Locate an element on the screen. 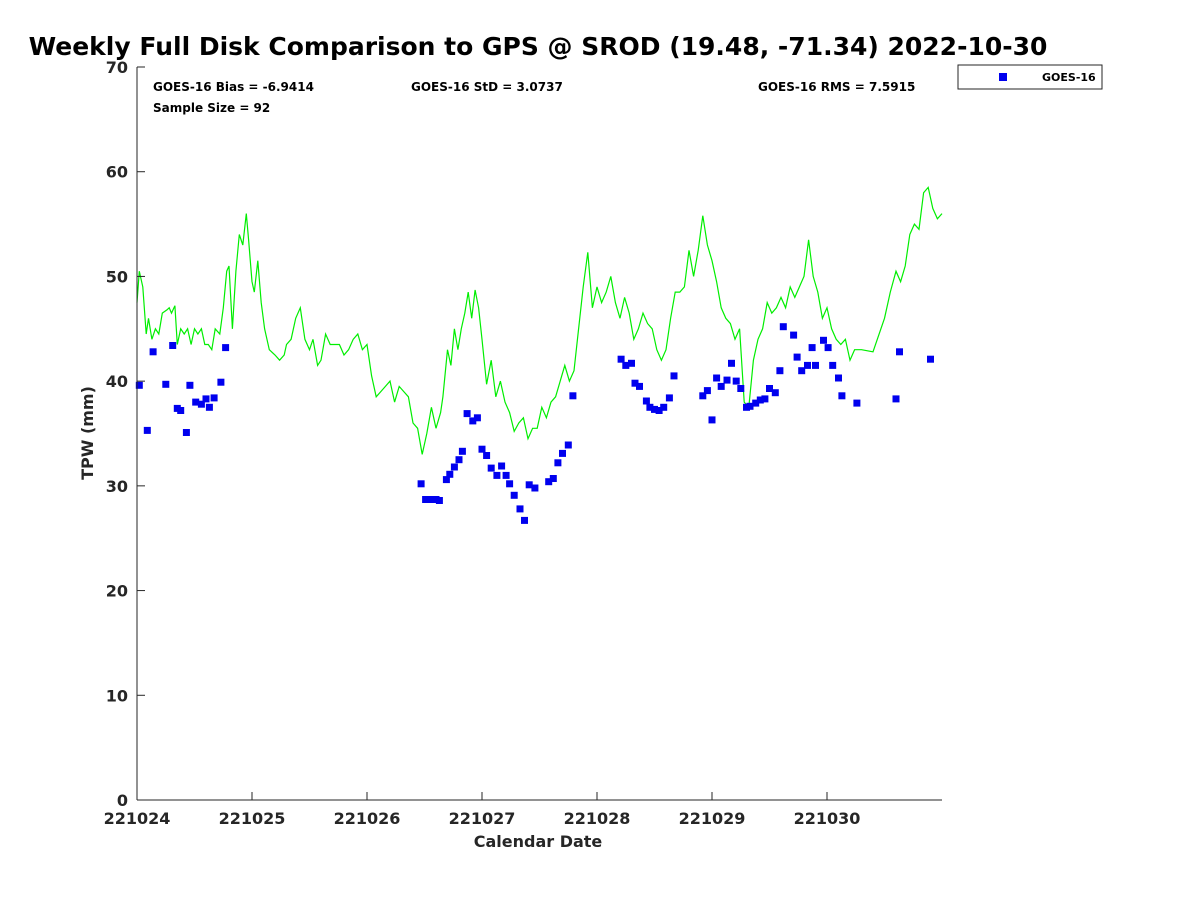 This screenshot has height=900, width=1200. legend-box is located at coordinates (1030, 77).